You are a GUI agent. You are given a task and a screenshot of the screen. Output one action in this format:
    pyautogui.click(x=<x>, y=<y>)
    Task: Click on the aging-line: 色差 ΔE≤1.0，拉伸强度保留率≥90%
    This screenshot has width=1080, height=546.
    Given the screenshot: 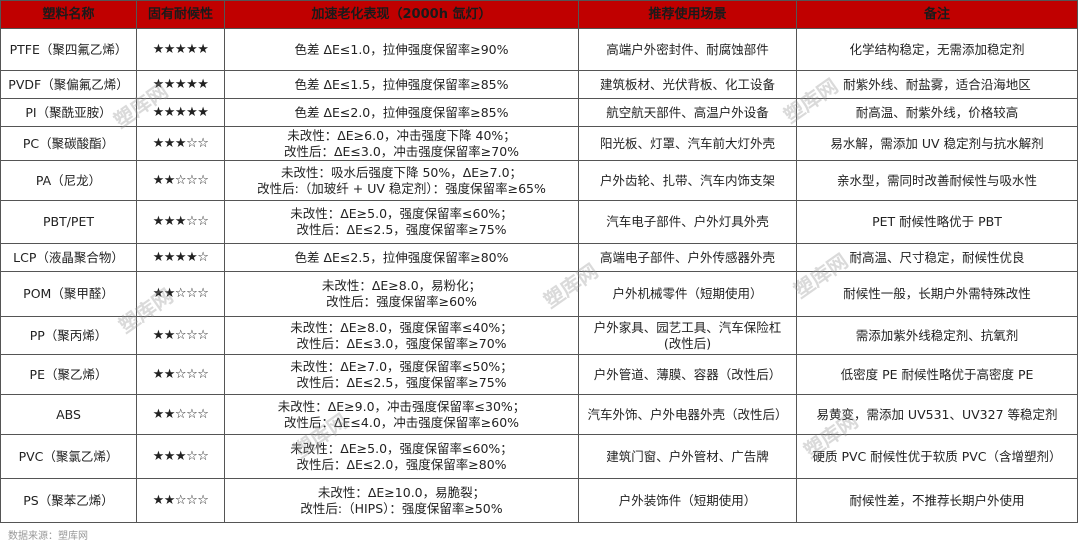 What is the action you would take?
    pyautogui.click(x=401, y=49)
    